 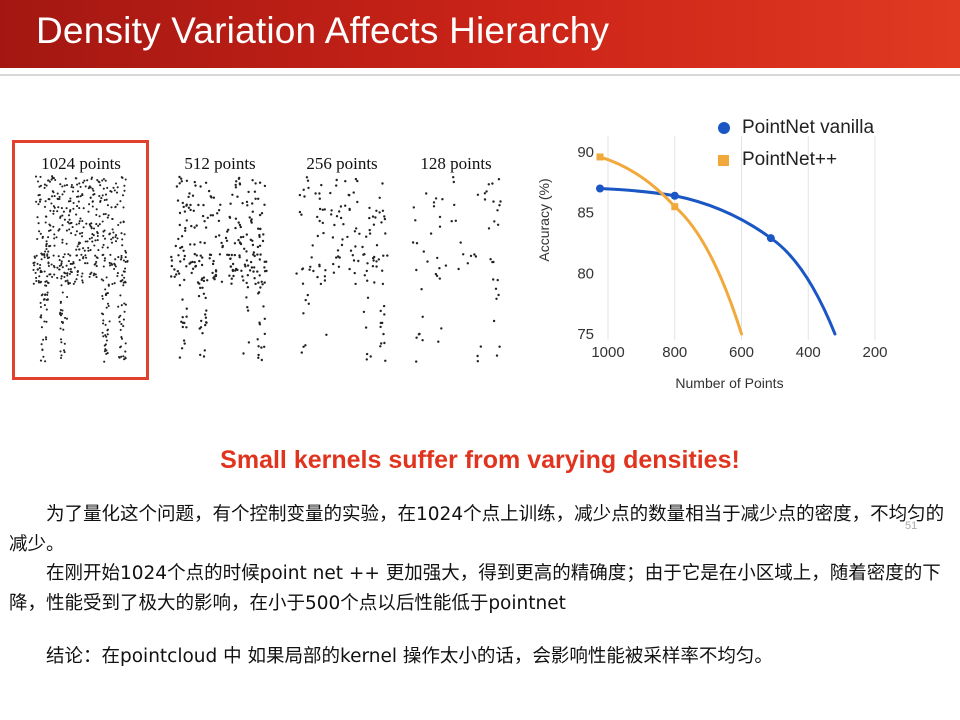 I want to click on x-tick-label: 200, so click(x=874, y=352).